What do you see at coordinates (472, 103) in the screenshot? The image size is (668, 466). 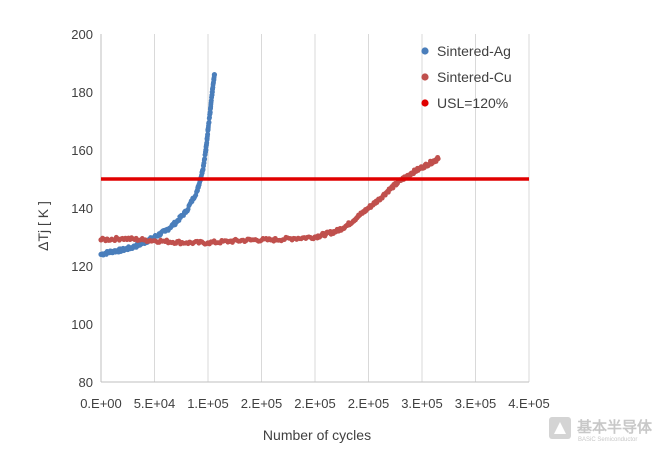 I see `legend-label-2: USL=120%` at bounding box center [472, 103].